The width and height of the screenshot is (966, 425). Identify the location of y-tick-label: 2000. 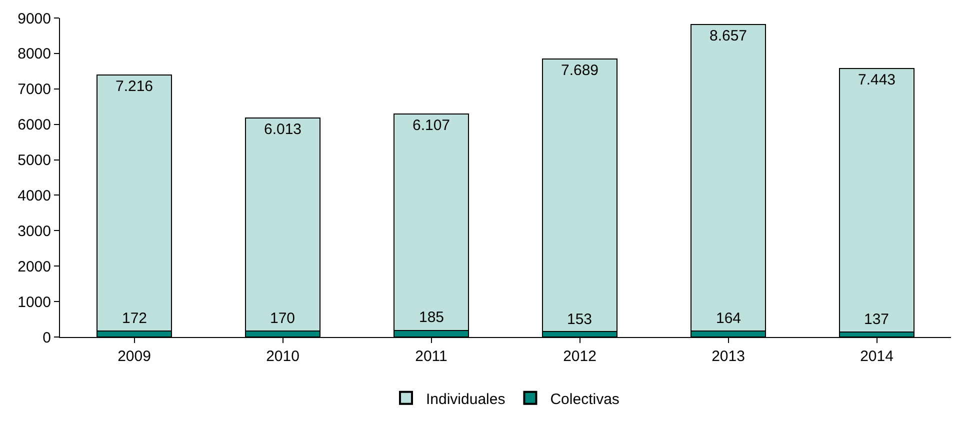
(34, 267).